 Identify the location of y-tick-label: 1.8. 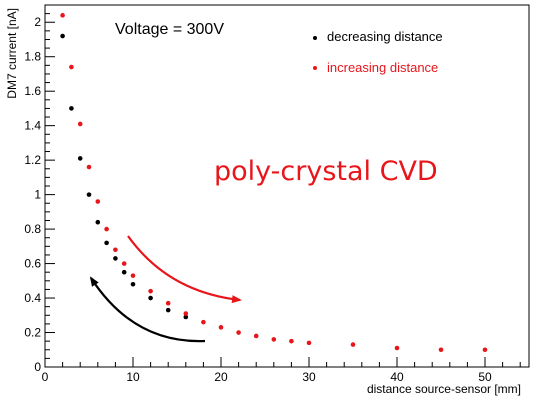
(32, 57).